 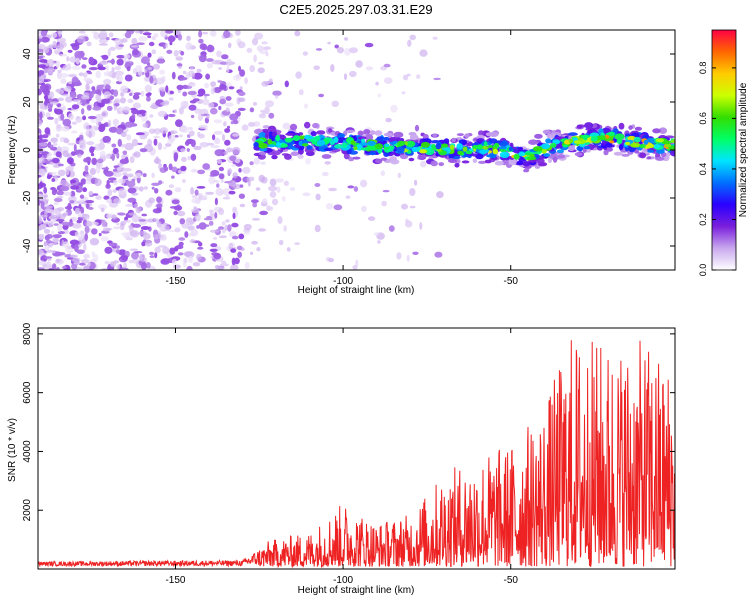 I want to click on snr-x-label: Height of straight line (km), so click(x=356, y=590).